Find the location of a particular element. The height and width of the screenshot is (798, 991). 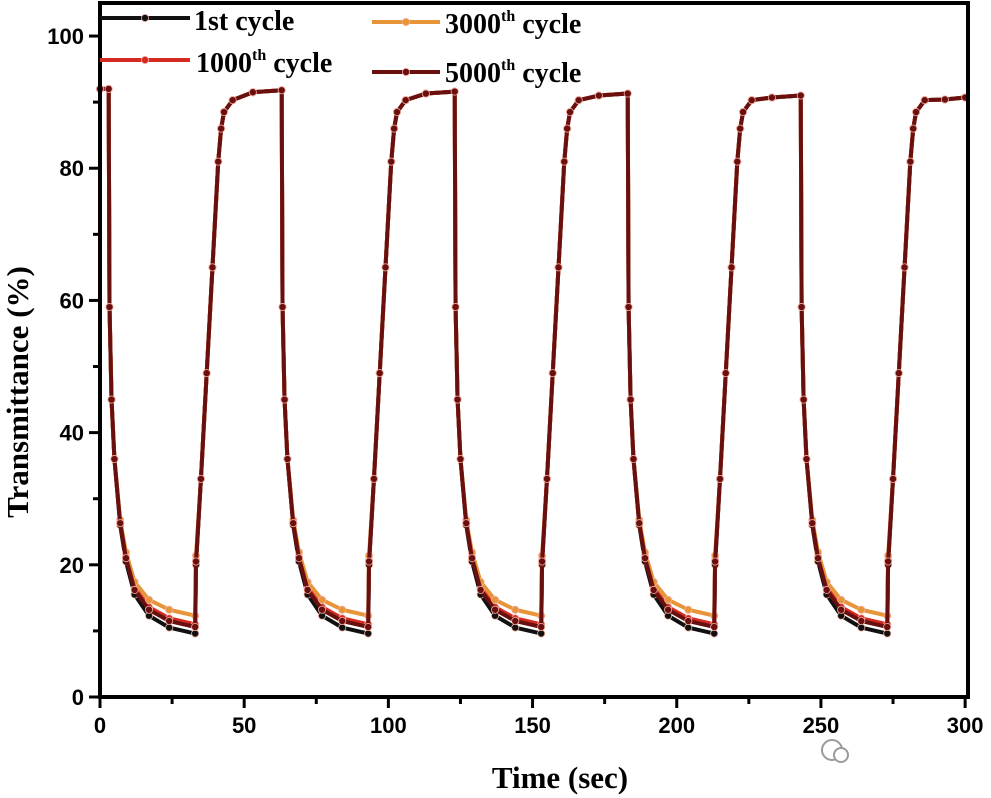

legend-label: 1000th cycle is located at coordinates (264, 63).